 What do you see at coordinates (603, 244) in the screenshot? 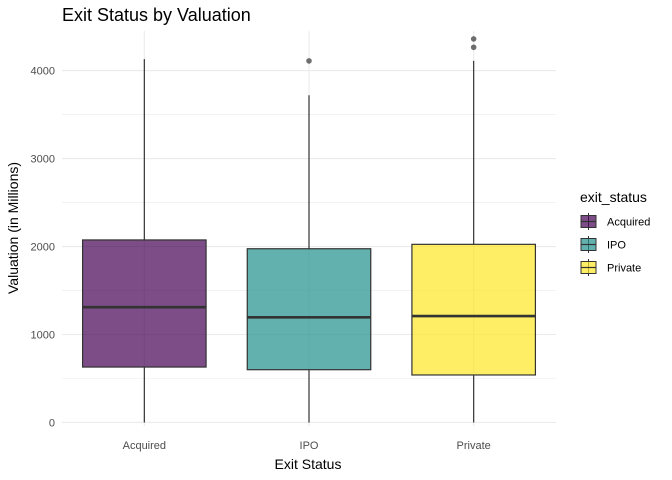
I see `legend-item-ipo: IPO` at bounding box center [603, 244].